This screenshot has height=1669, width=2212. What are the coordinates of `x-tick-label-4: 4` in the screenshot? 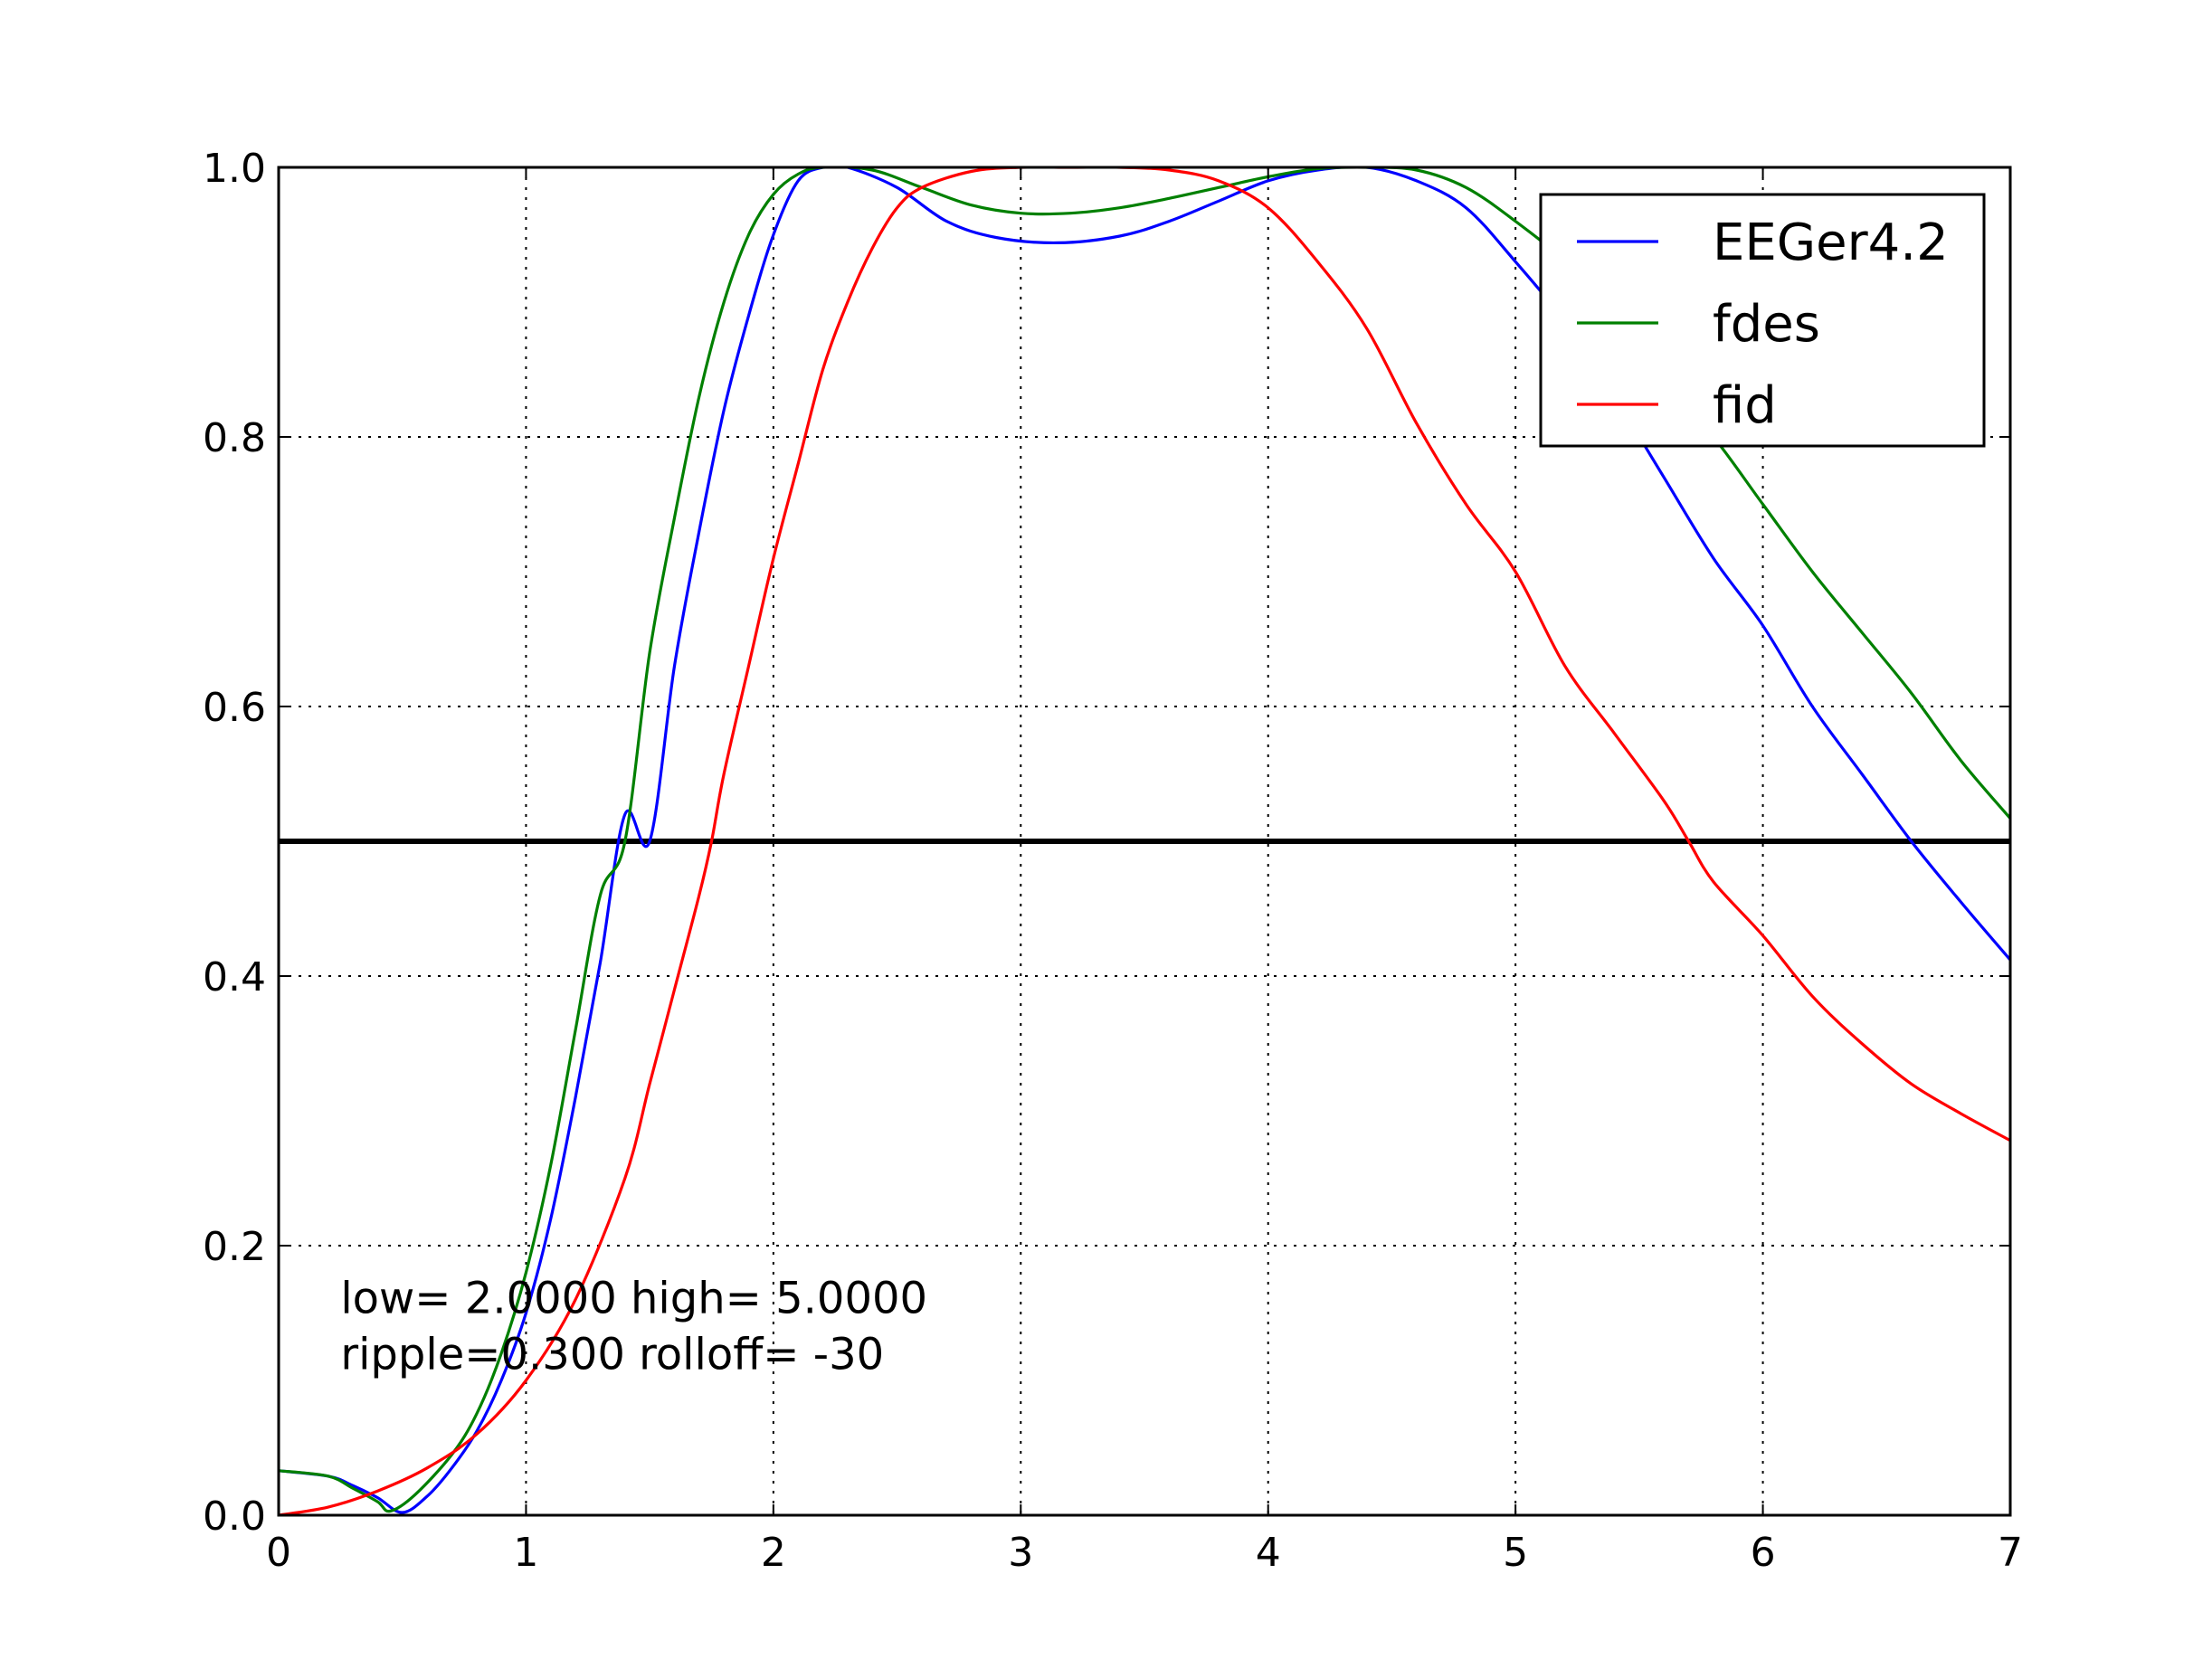 It's located at (1268, 1553).